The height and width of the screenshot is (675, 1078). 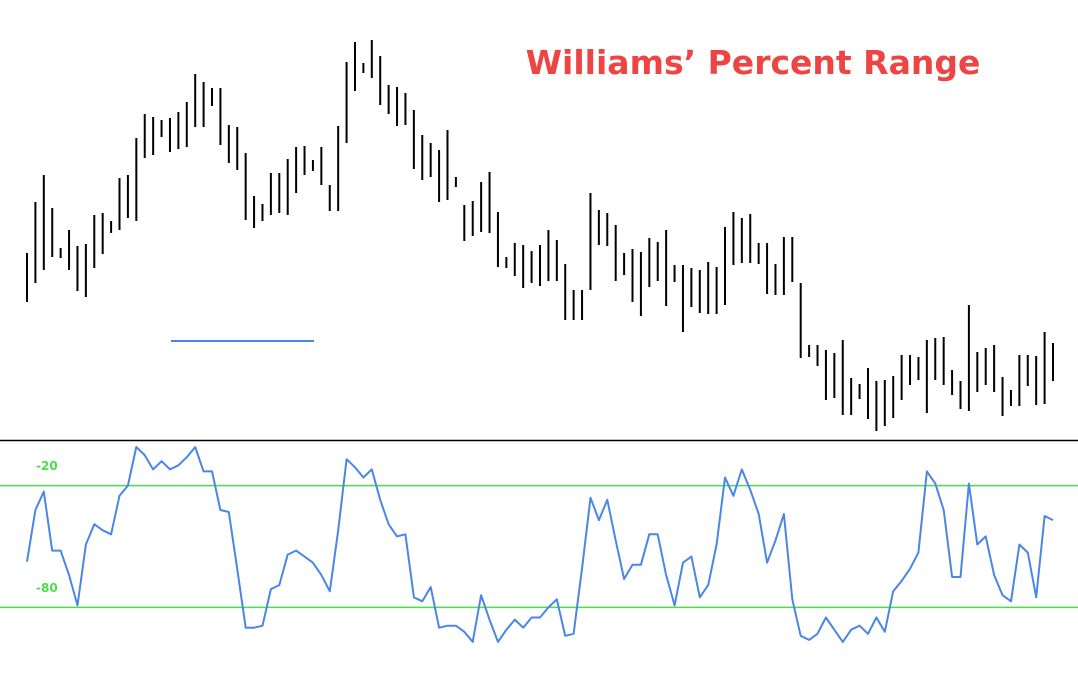 I want to click on y-tick-label: -20, so click(x=47, y=466).